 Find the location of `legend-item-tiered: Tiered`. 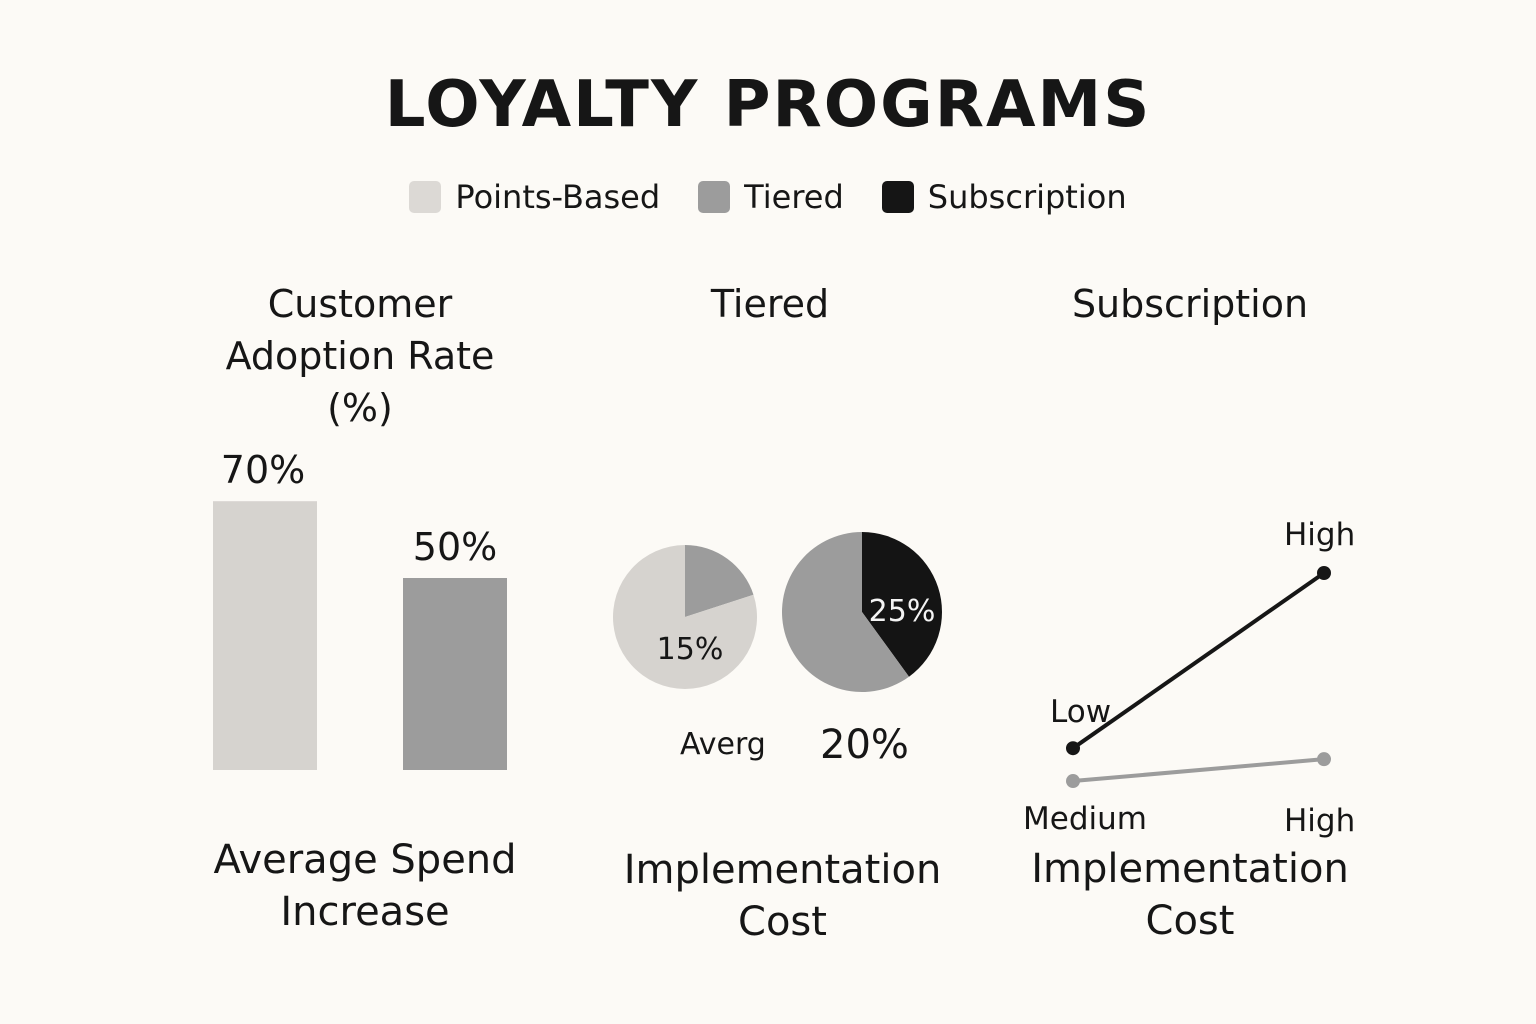

legend-item-tiered: Tiered is located at coordinates (771, 197).